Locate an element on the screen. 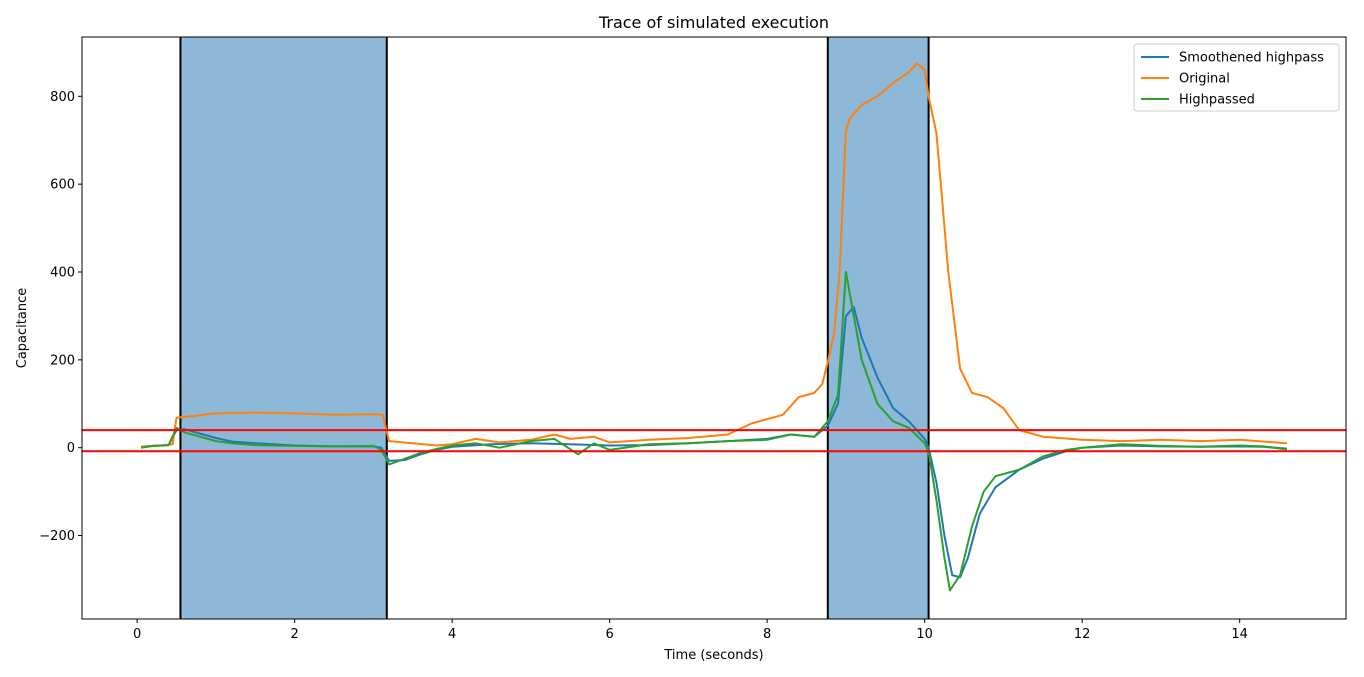 The image size is (1364, 677). y-tick-label: 0 is located at coordinates (71, 448).